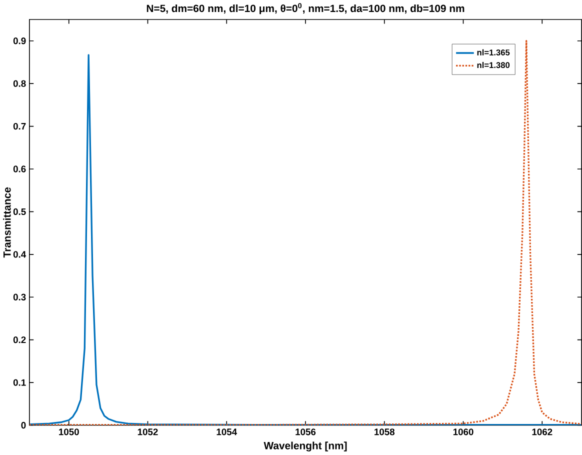 The height and width of the screenshot is (455, 582). What do you see at coordinates (19, 84) in the screenshot?
I see `y-tick-label: 0.8` at bounding box center [19, 84].